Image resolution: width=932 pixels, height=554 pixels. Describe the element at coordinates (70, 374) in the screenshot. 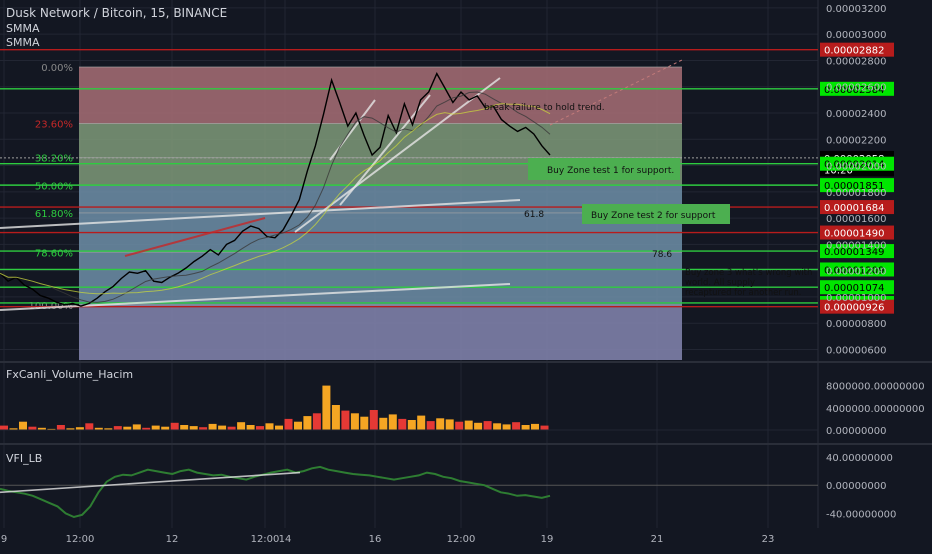

I see `volume-pane-title: FxCanli_Volume_Hacim` at that location.